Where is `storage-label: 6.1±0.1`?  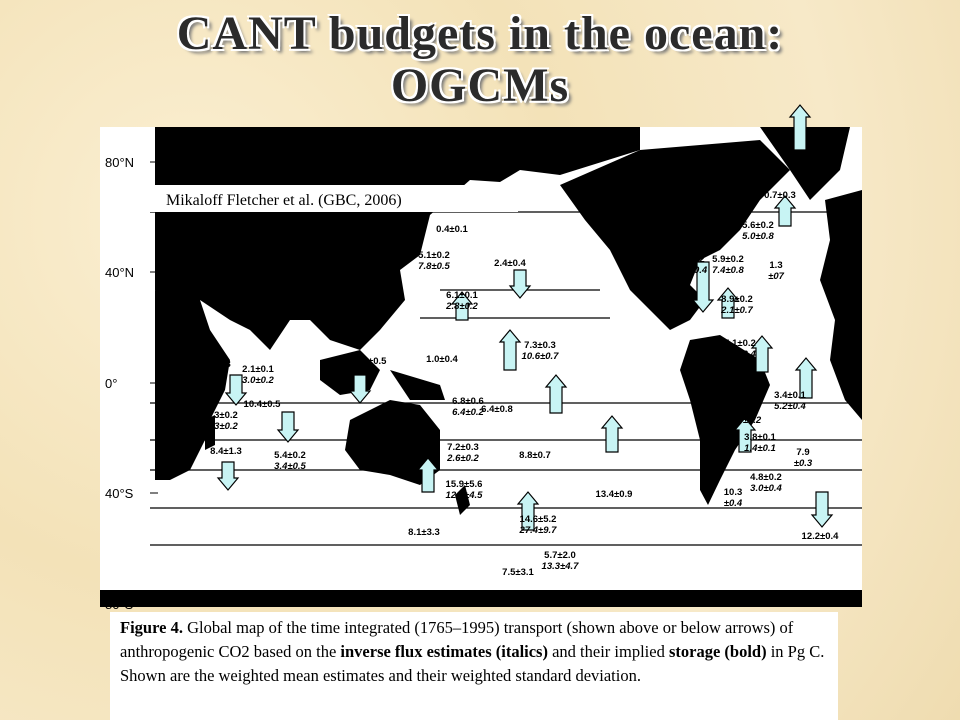
storage-label: 6.1±0.1 is located at coordinates (462, 295).